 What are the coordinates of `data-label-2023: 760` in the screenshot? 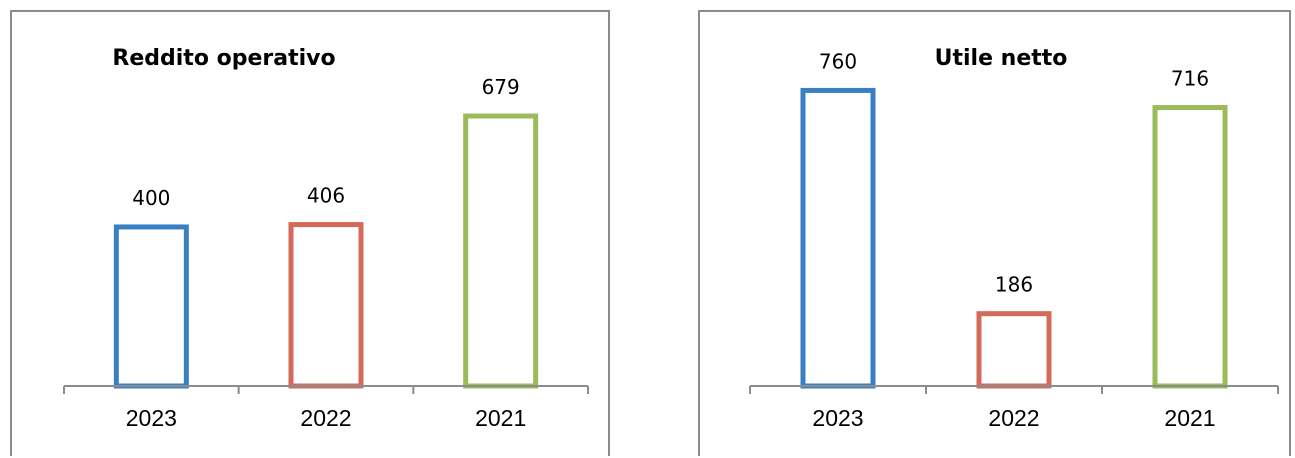 It's located at (838, 61).